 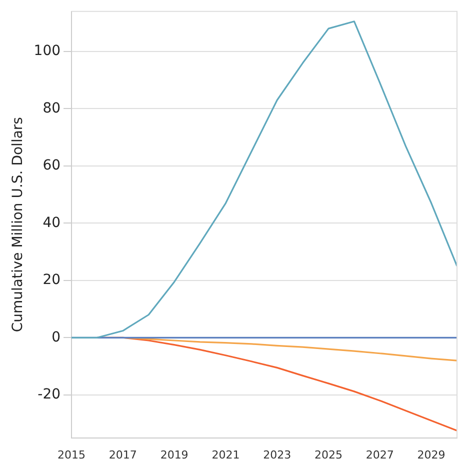 What do you see at coordinates (51, 280) in the screenshot?
I see `y-tick-label: 20` at bounding box center [51, 280].